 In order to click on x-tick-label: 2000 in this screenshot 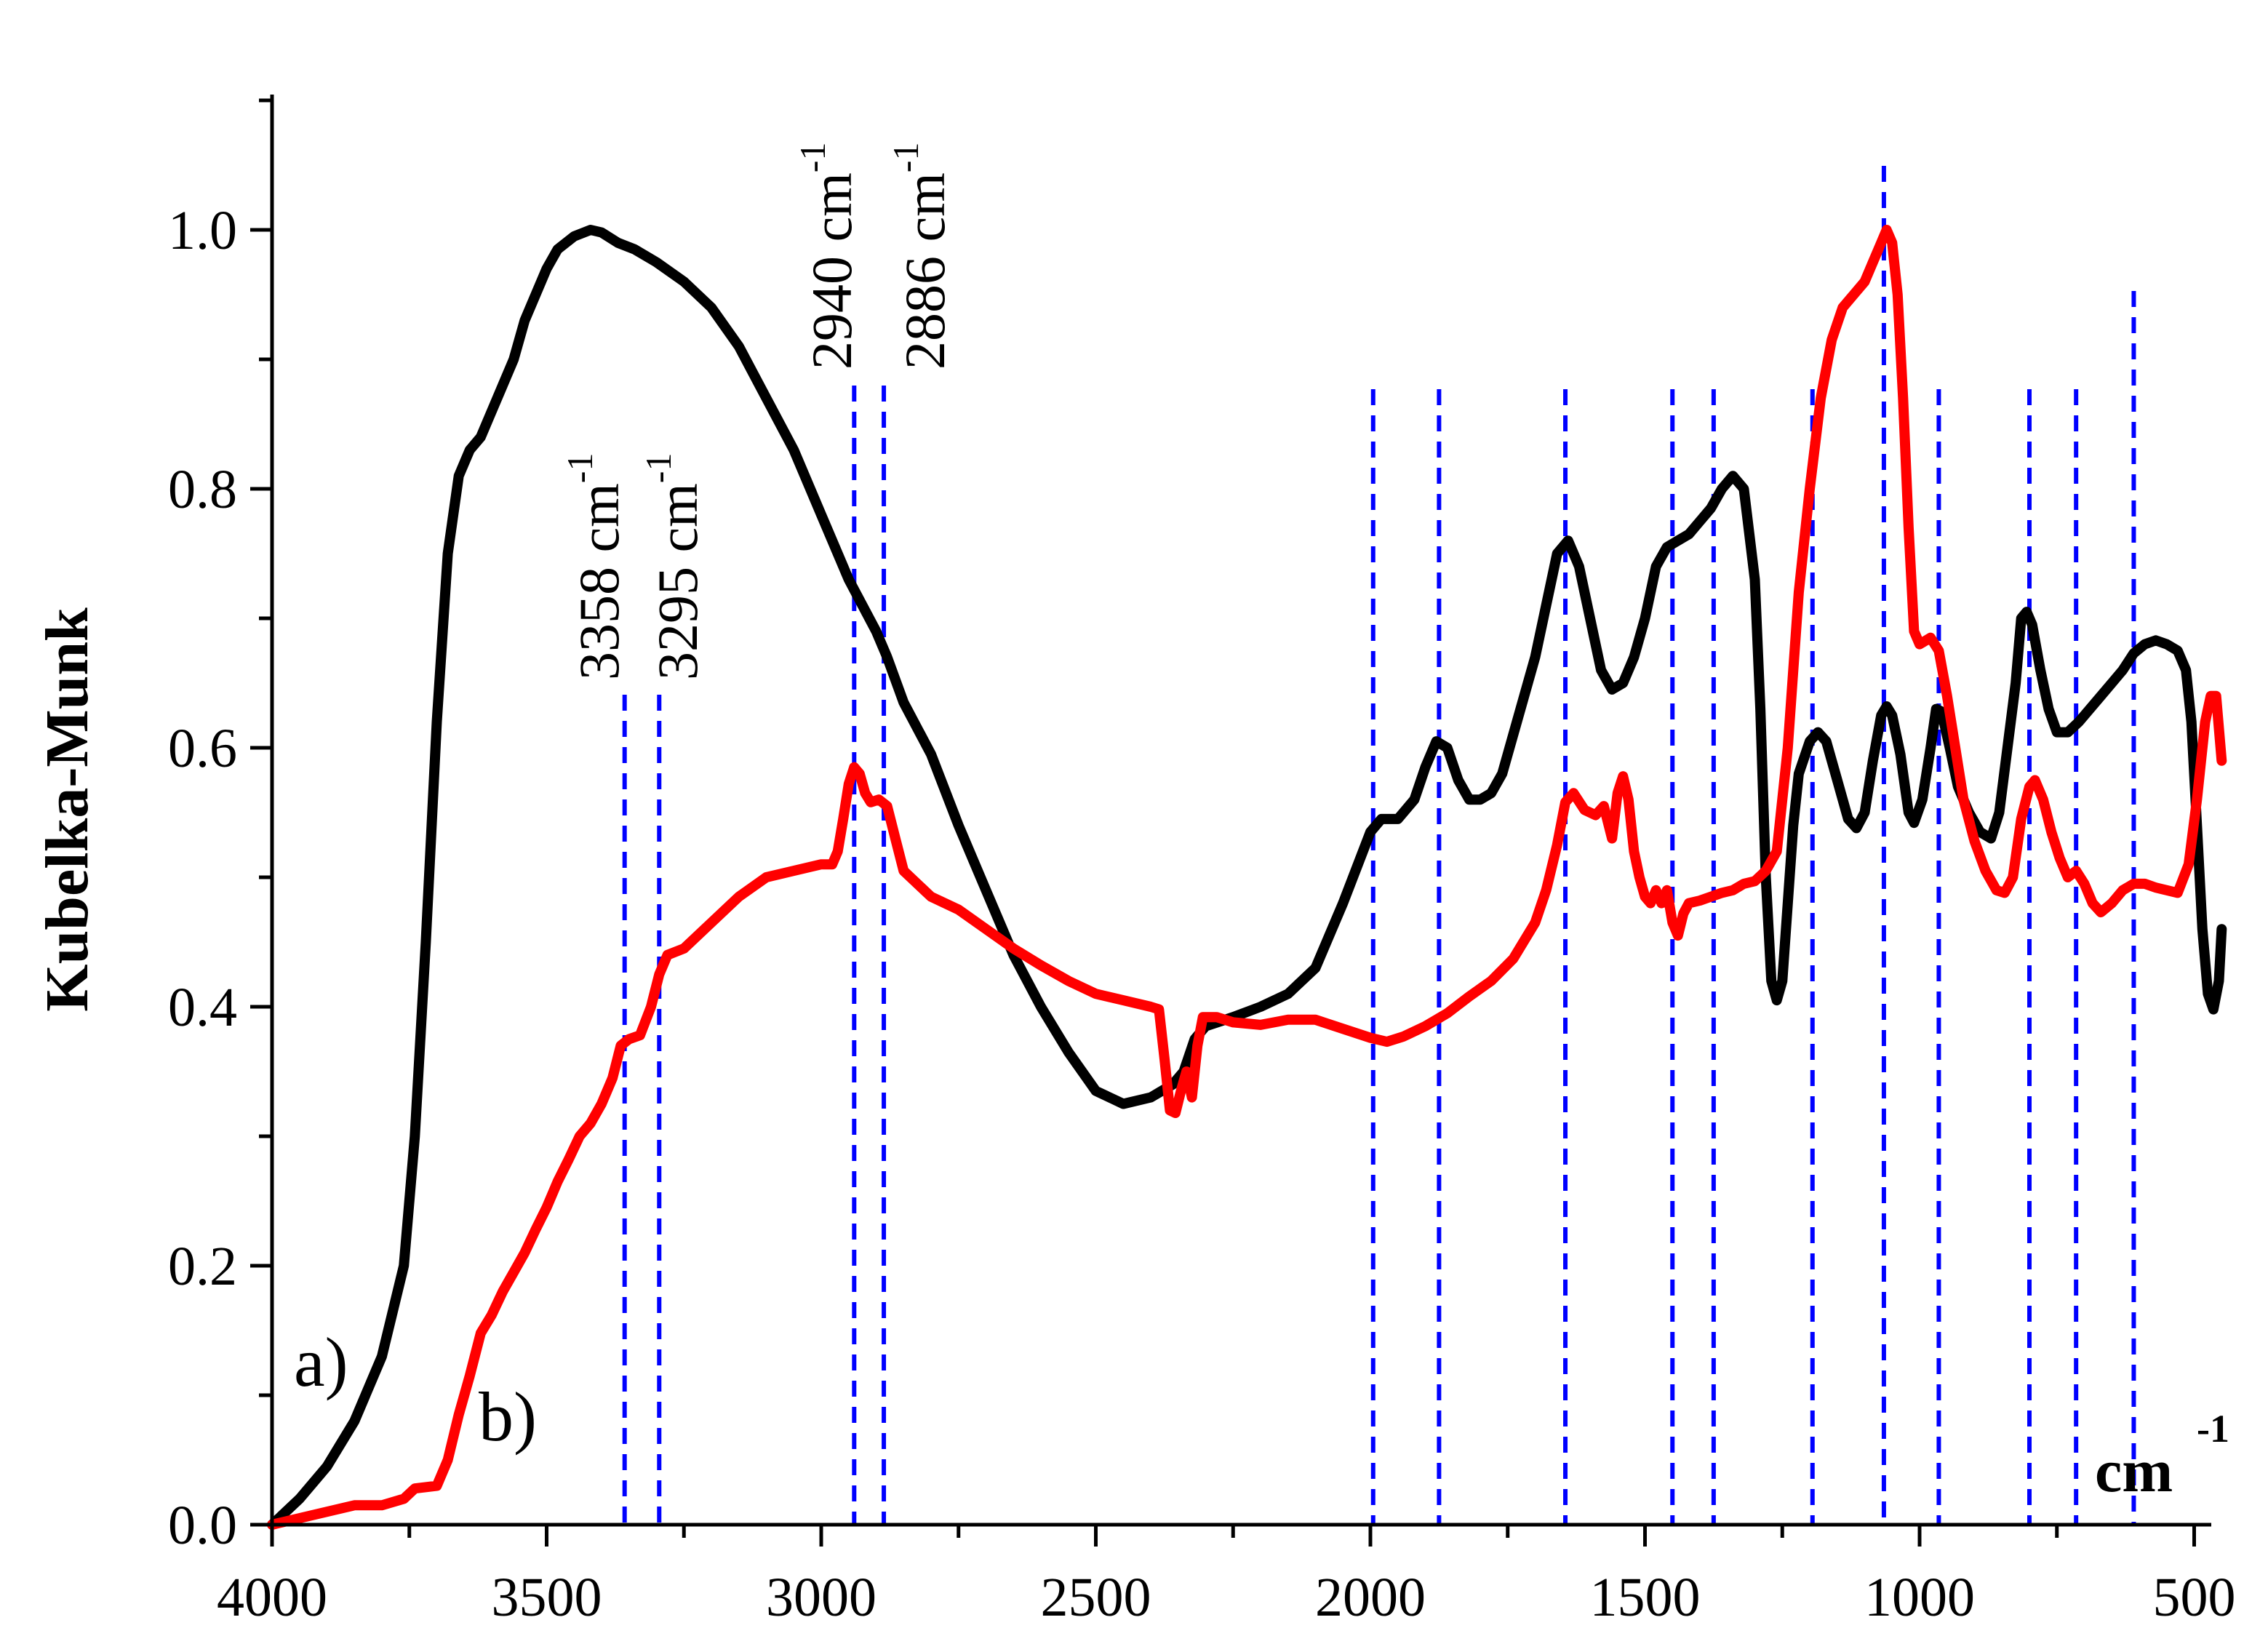, I will do `click(1371, 1597)`.